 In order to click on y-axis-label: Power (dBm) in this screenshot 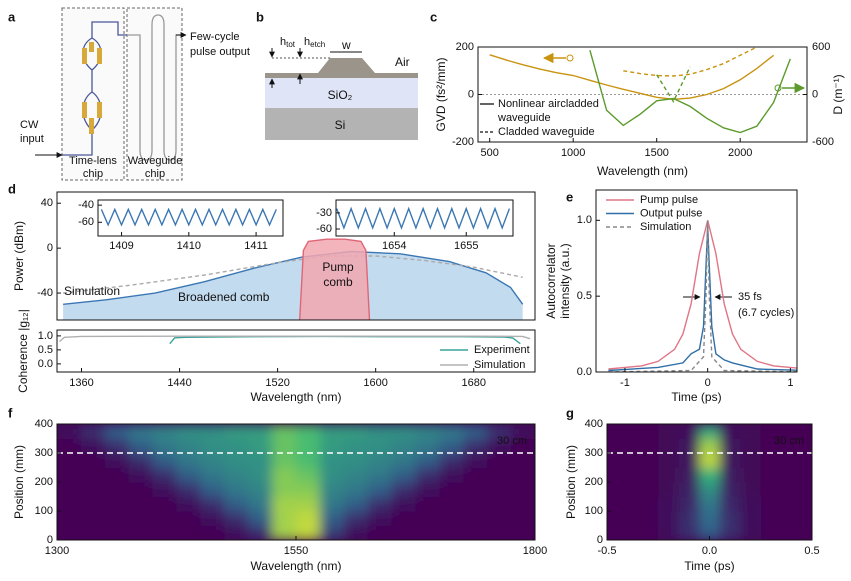, I will do `click(19, 256)`.